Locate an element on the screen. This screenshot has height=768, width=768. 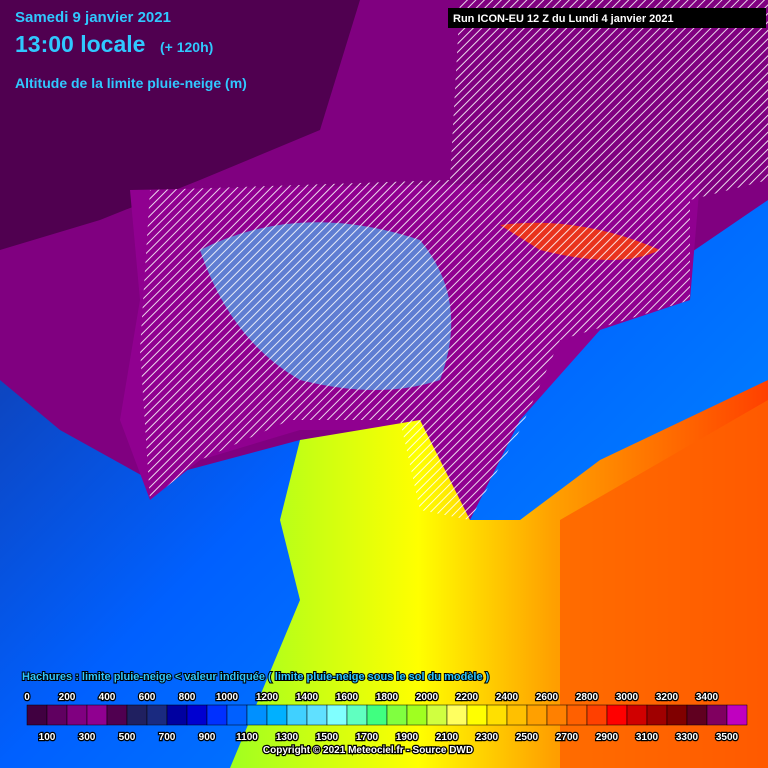
lead-time: (+ 120h) is located at coordinates (186, 47).